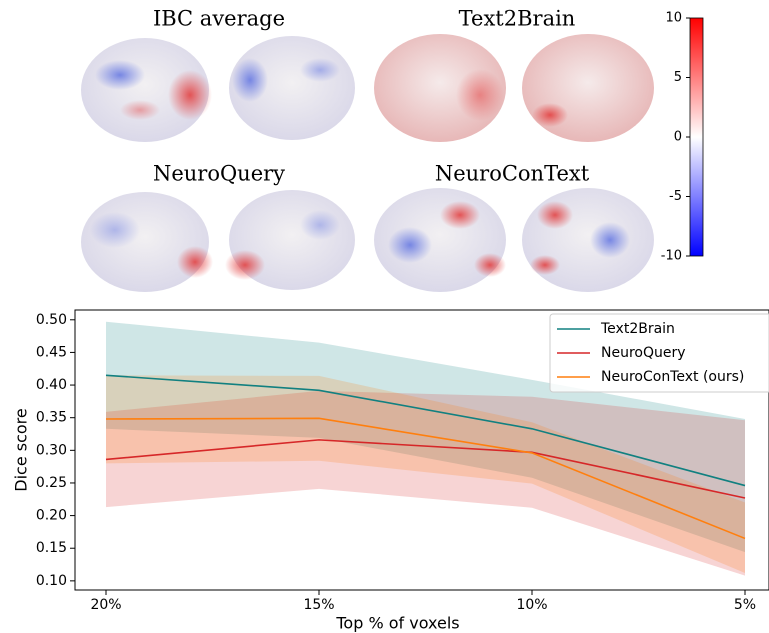 This screenshot has width=769, height=633. Describe the element at coordinates (51, 418) in the screenshot. I see `y-tick-label: 0.35` at that location.